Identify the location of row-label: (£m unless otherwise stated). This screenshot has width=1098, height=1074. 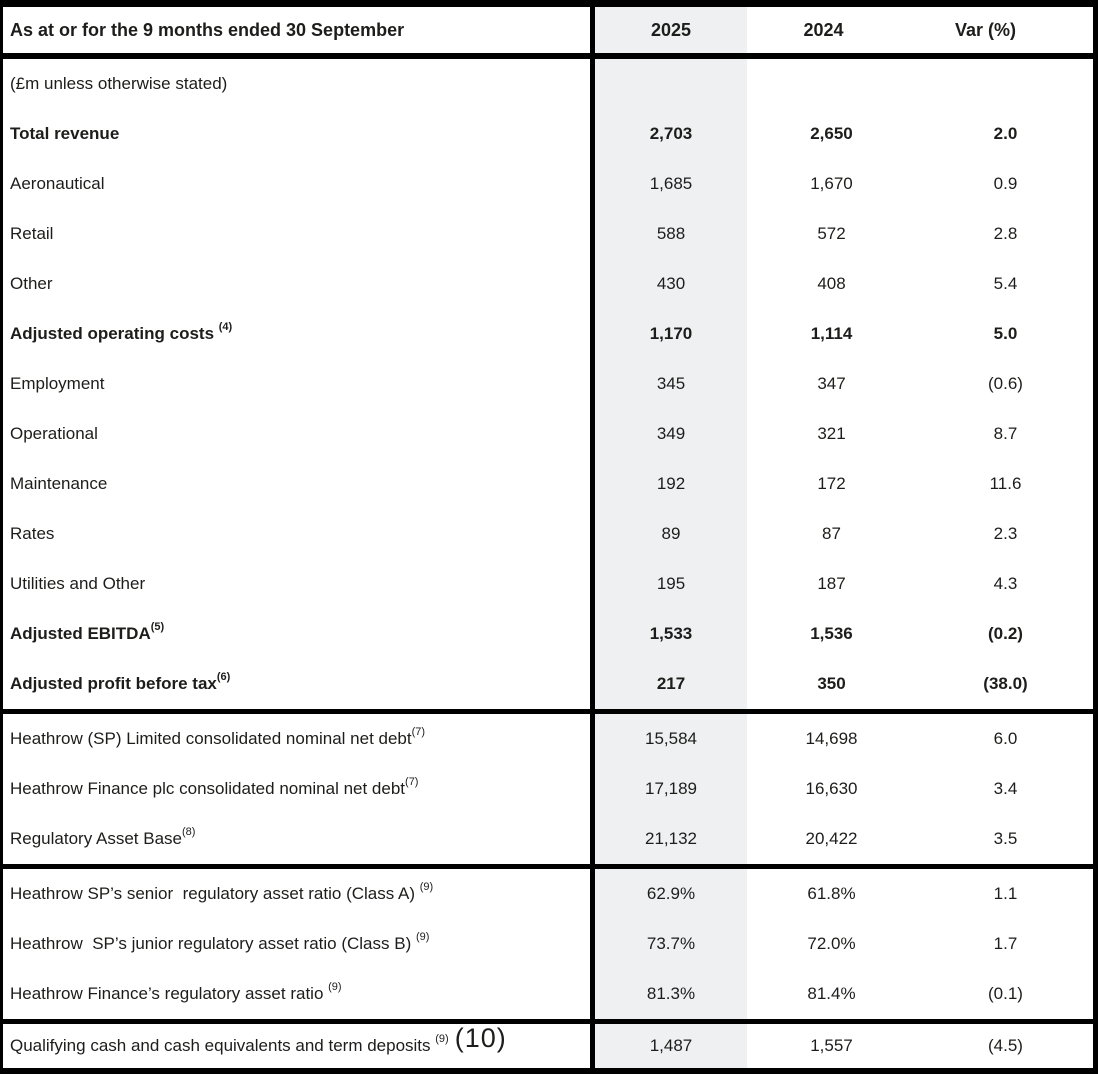
(119, 83).